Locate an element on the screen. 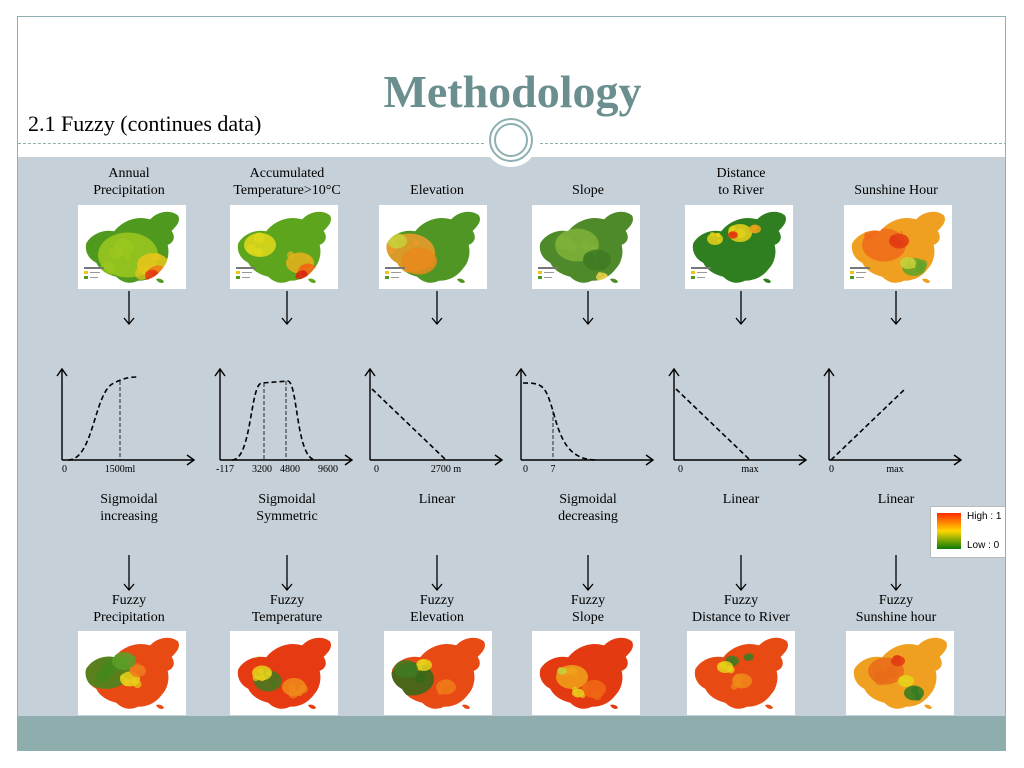  header-divider-left is located at coordinates (251, 143).